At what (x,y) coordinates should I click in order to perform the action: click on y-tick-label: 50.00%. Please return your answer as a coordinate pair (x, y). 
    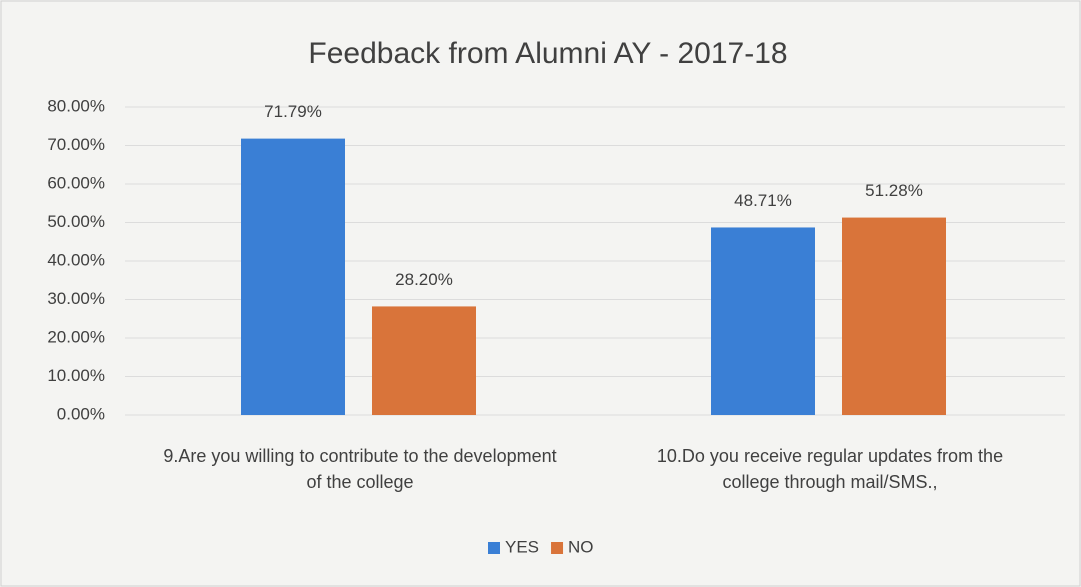
    Looking at the image, I should click on (76, 221).